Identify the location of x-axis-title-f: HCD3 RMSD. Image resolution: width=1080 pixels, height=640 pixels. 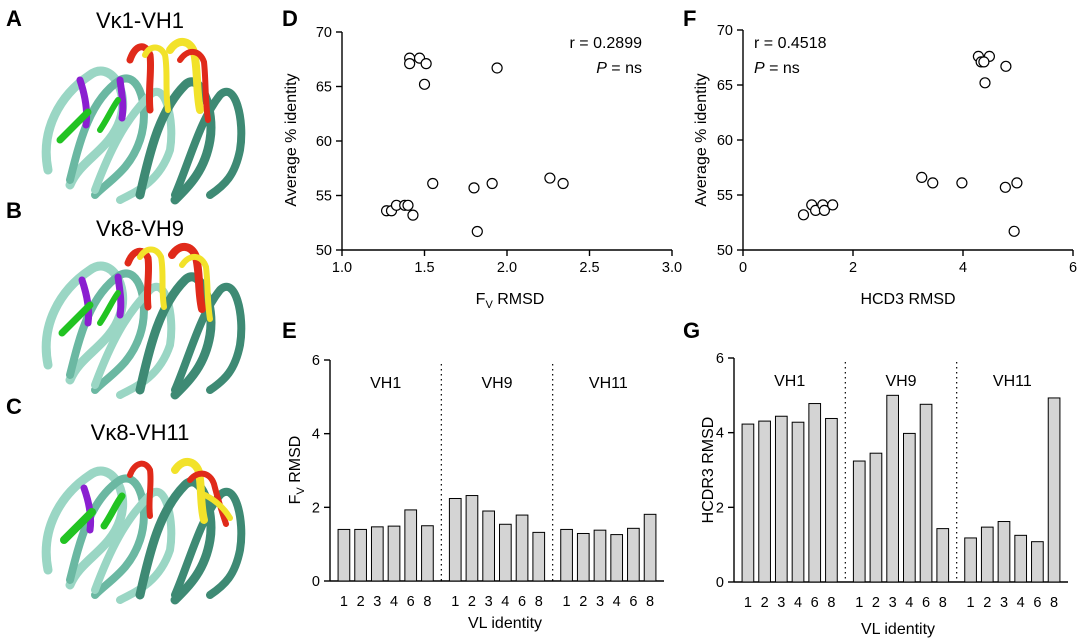
(907, 299).